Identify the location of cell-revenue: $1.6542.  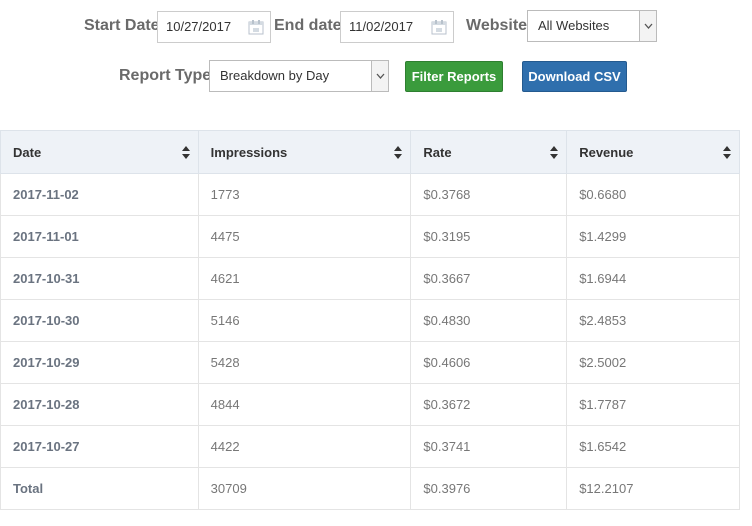
(653, 446).